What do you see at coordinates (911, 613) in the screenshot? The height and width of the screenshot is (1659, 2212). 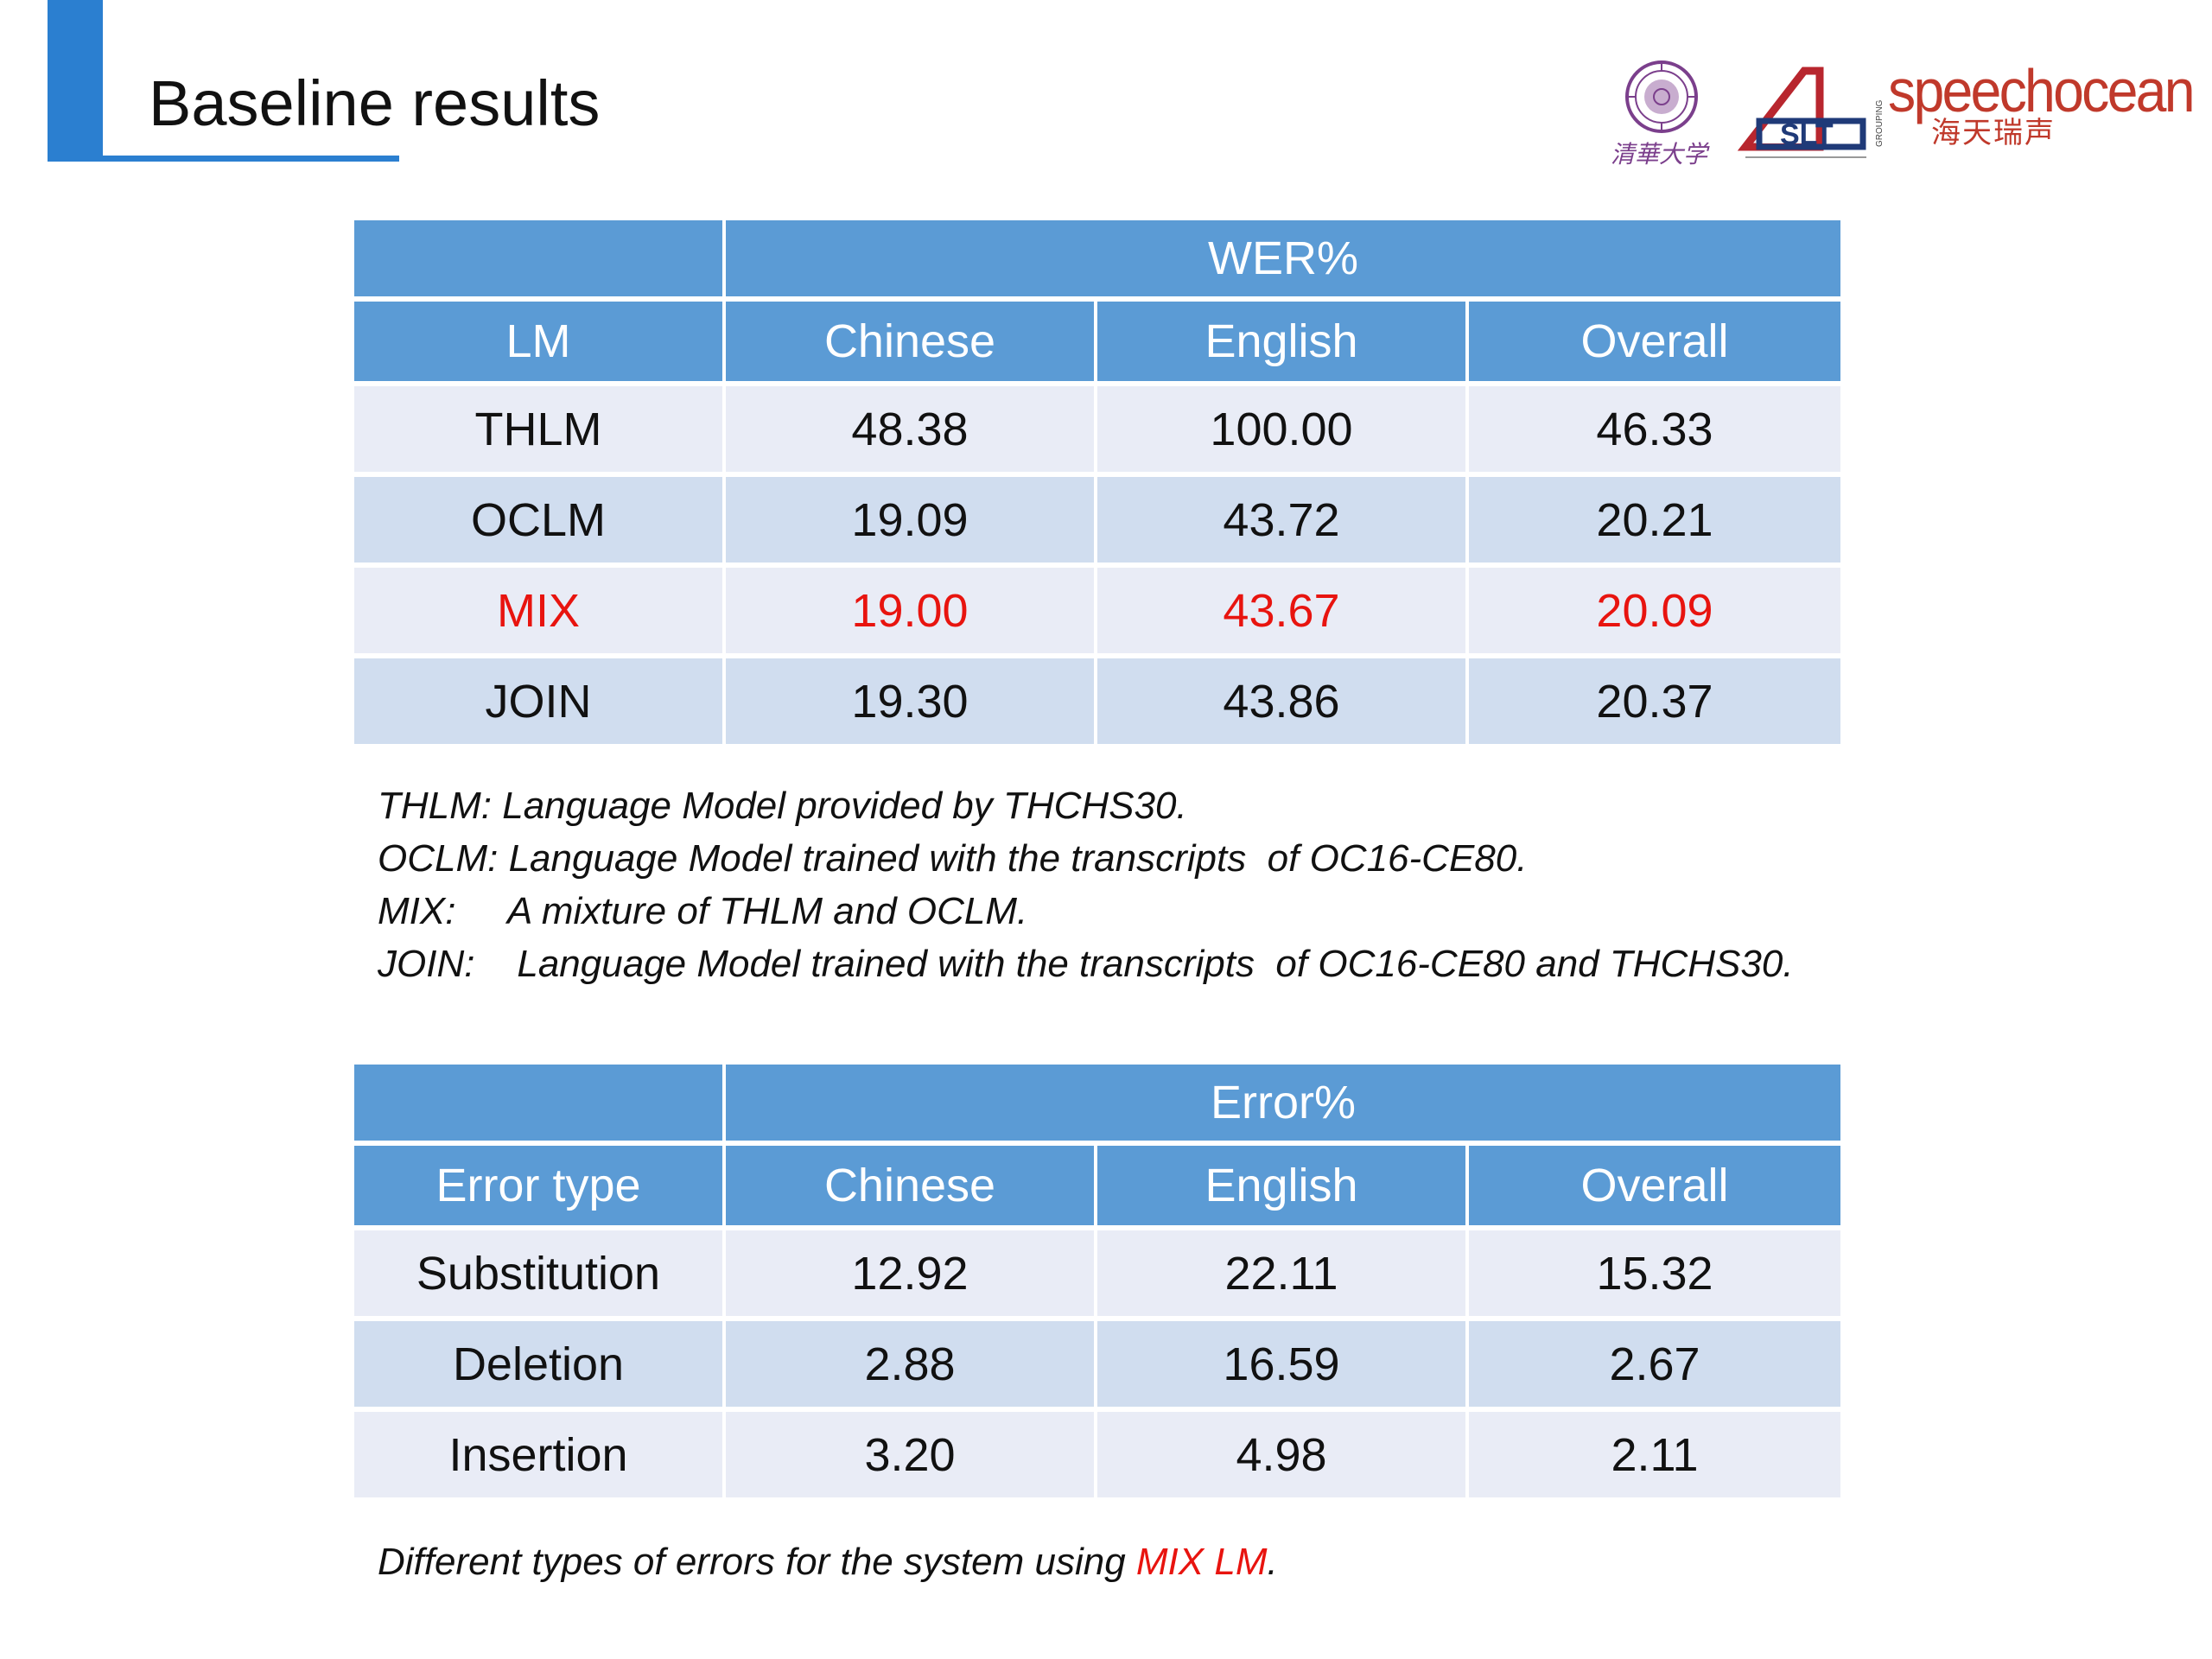 I see `table-cell: 19.00` at bounding box center [911, 613].